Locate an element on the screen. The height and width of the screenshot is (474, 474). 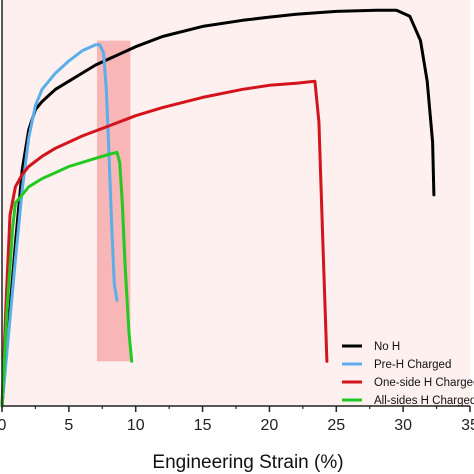
legend-label-2: Pre-H Charged is located at coordinates (412, 365).